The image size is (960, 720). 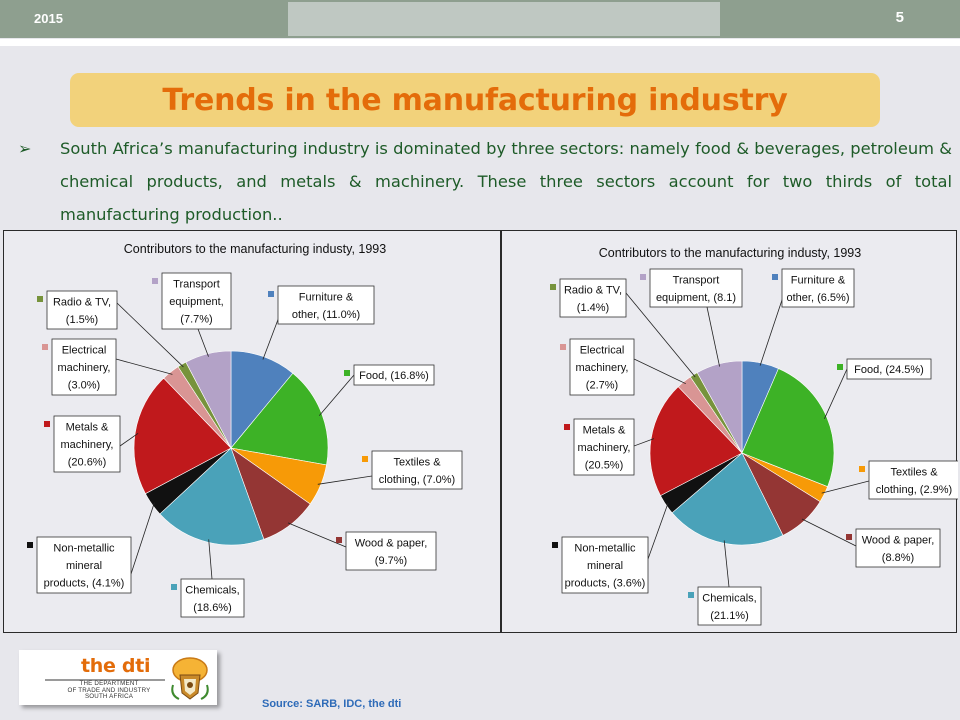 I want to click on legend-key-radio, so click(x=553, y=287).